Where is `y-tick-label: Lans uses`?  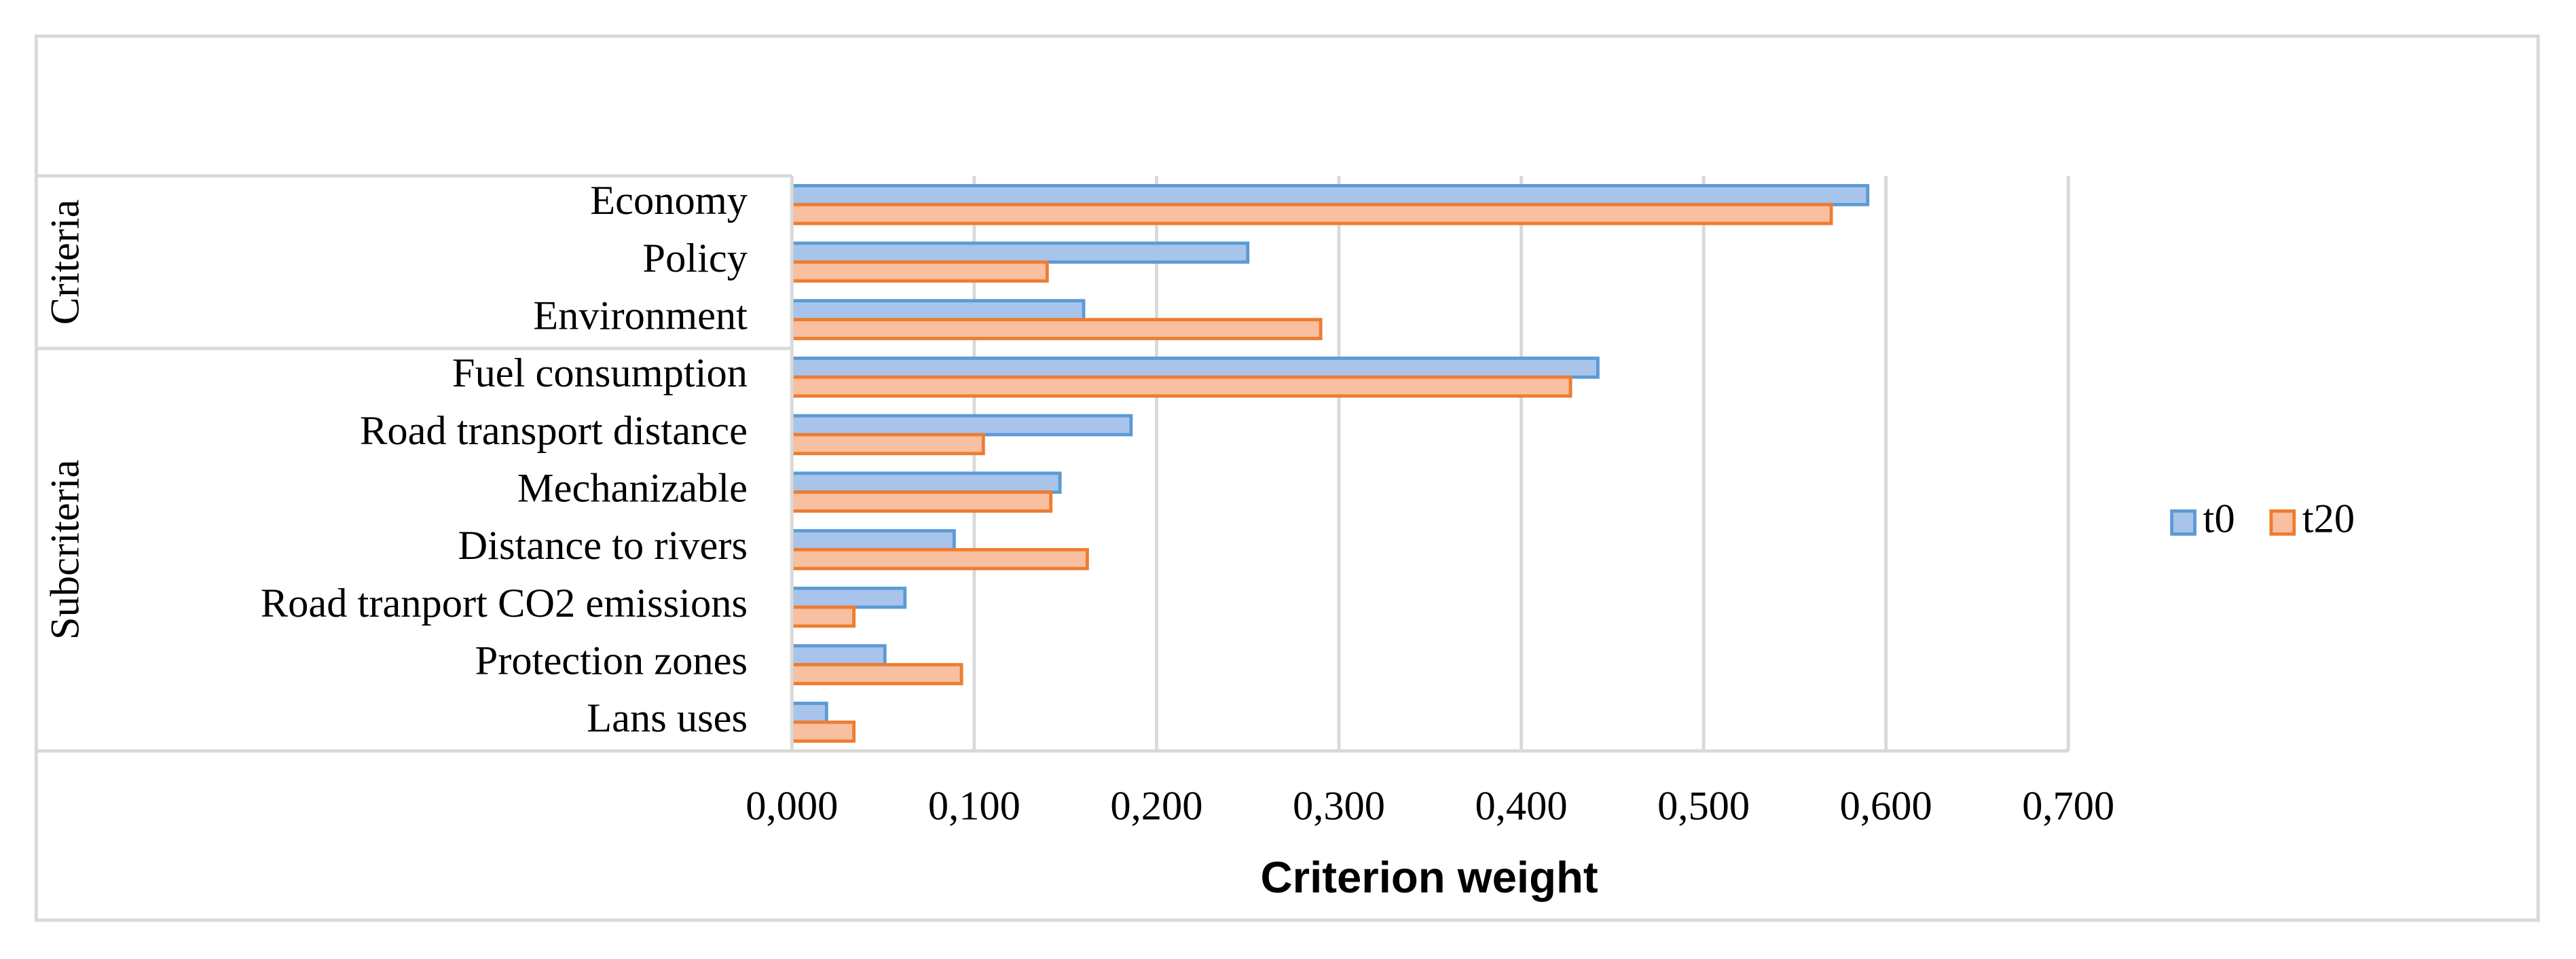 y-tick-label: Lans uses is located at coordinates (667, 718).